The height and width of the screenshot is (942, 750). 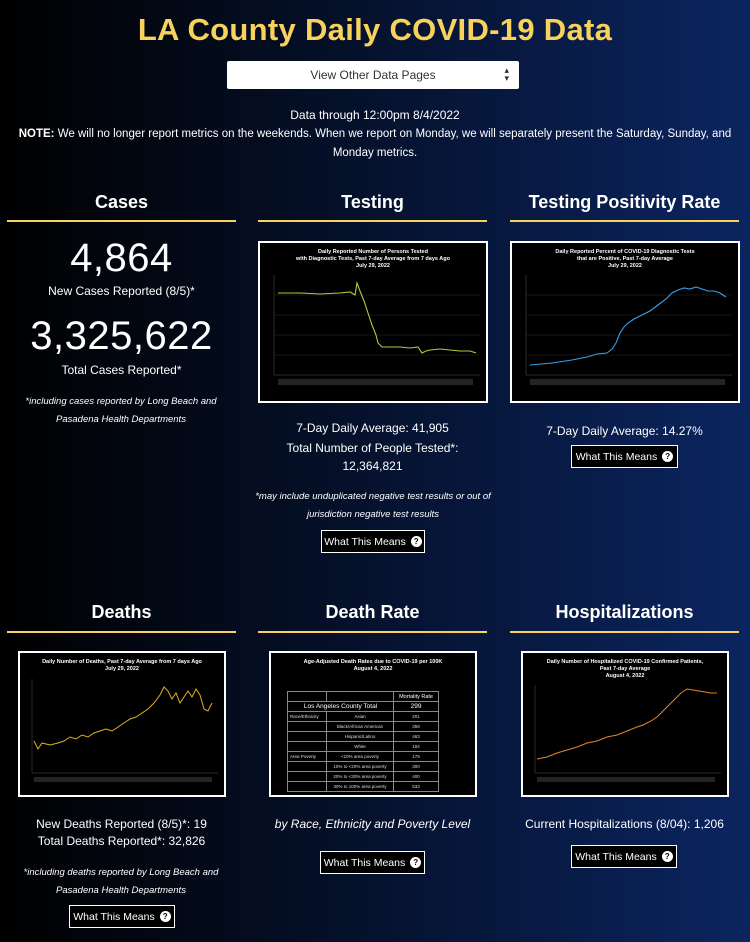 I want to click on table-row: 30% to 100% area poverty 533, so click(x=363, y=786).